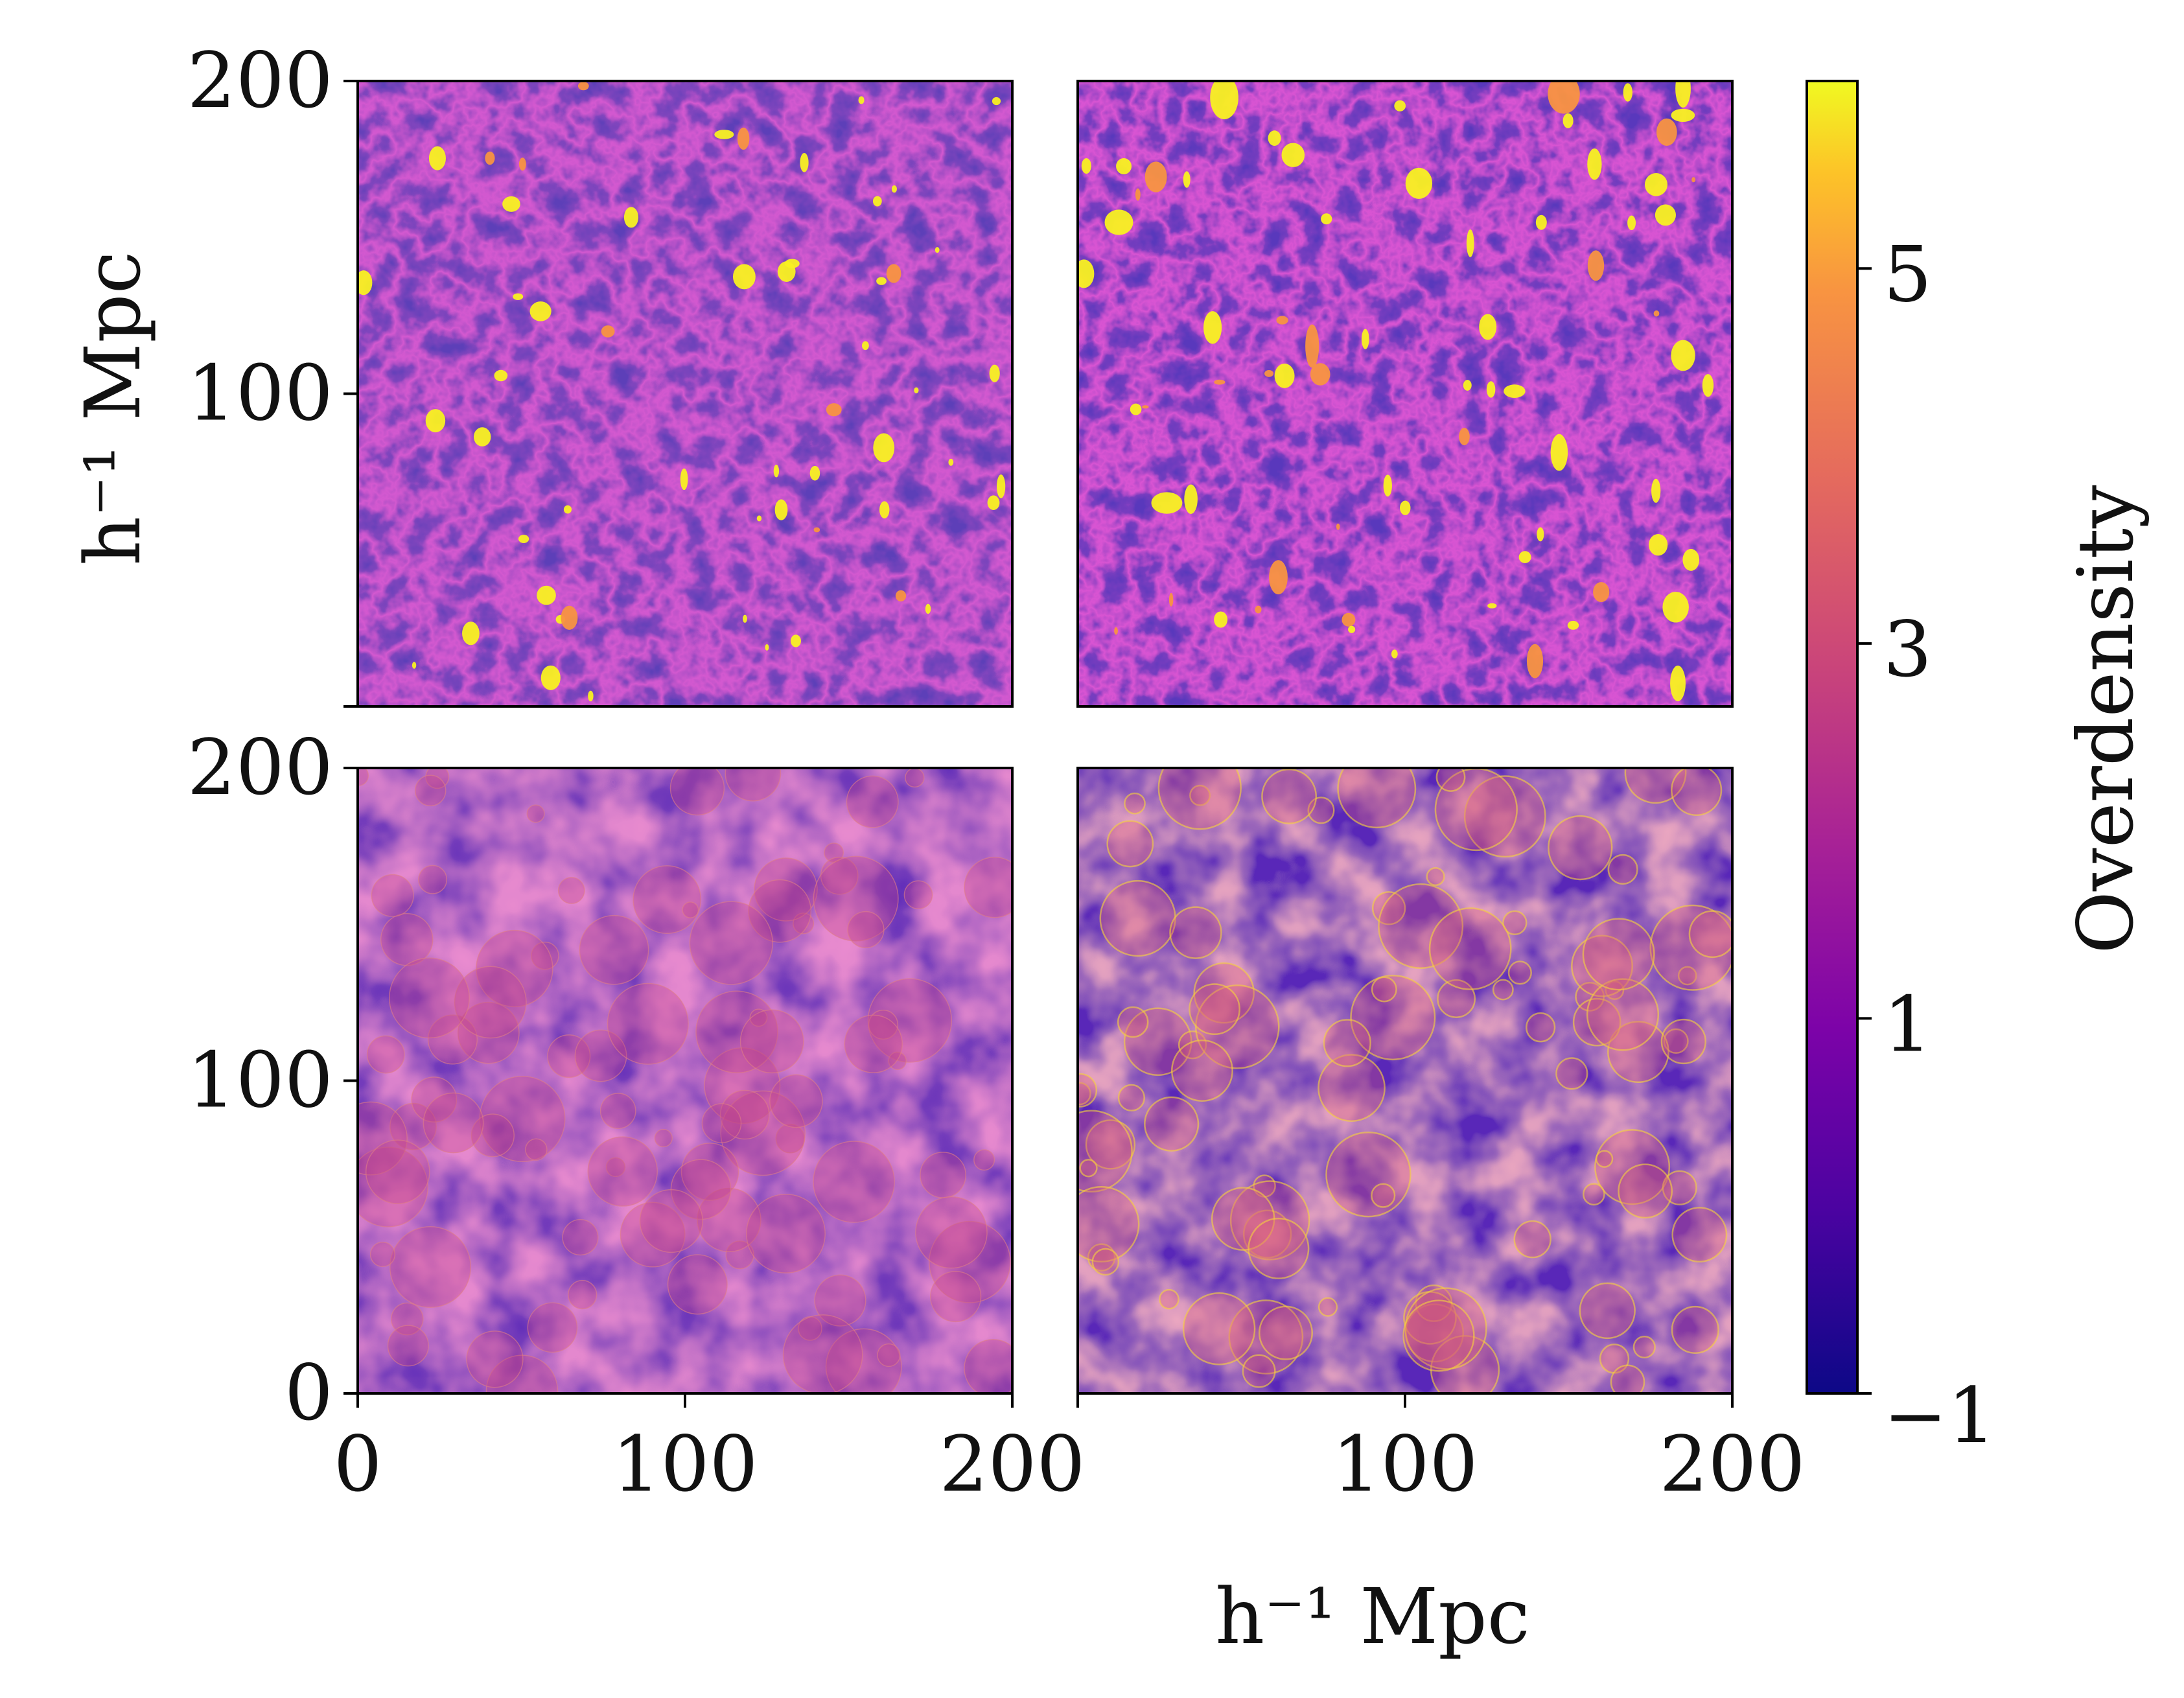 Image resolution: width=2184 pixels, height=1698 pixels. What do you see at coordinates (112, 409) in the screenshot?
I see `y-axis-title: h⁻¹ Mpc` at bounding box center [112, 409].